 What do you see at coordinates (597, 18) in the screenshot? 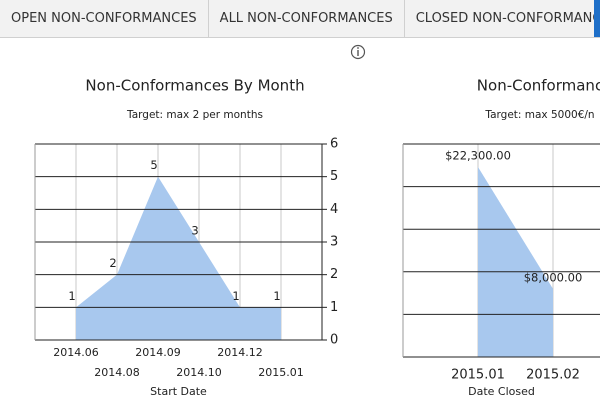
I see `selected-tab` at bounding box center [597, 18].